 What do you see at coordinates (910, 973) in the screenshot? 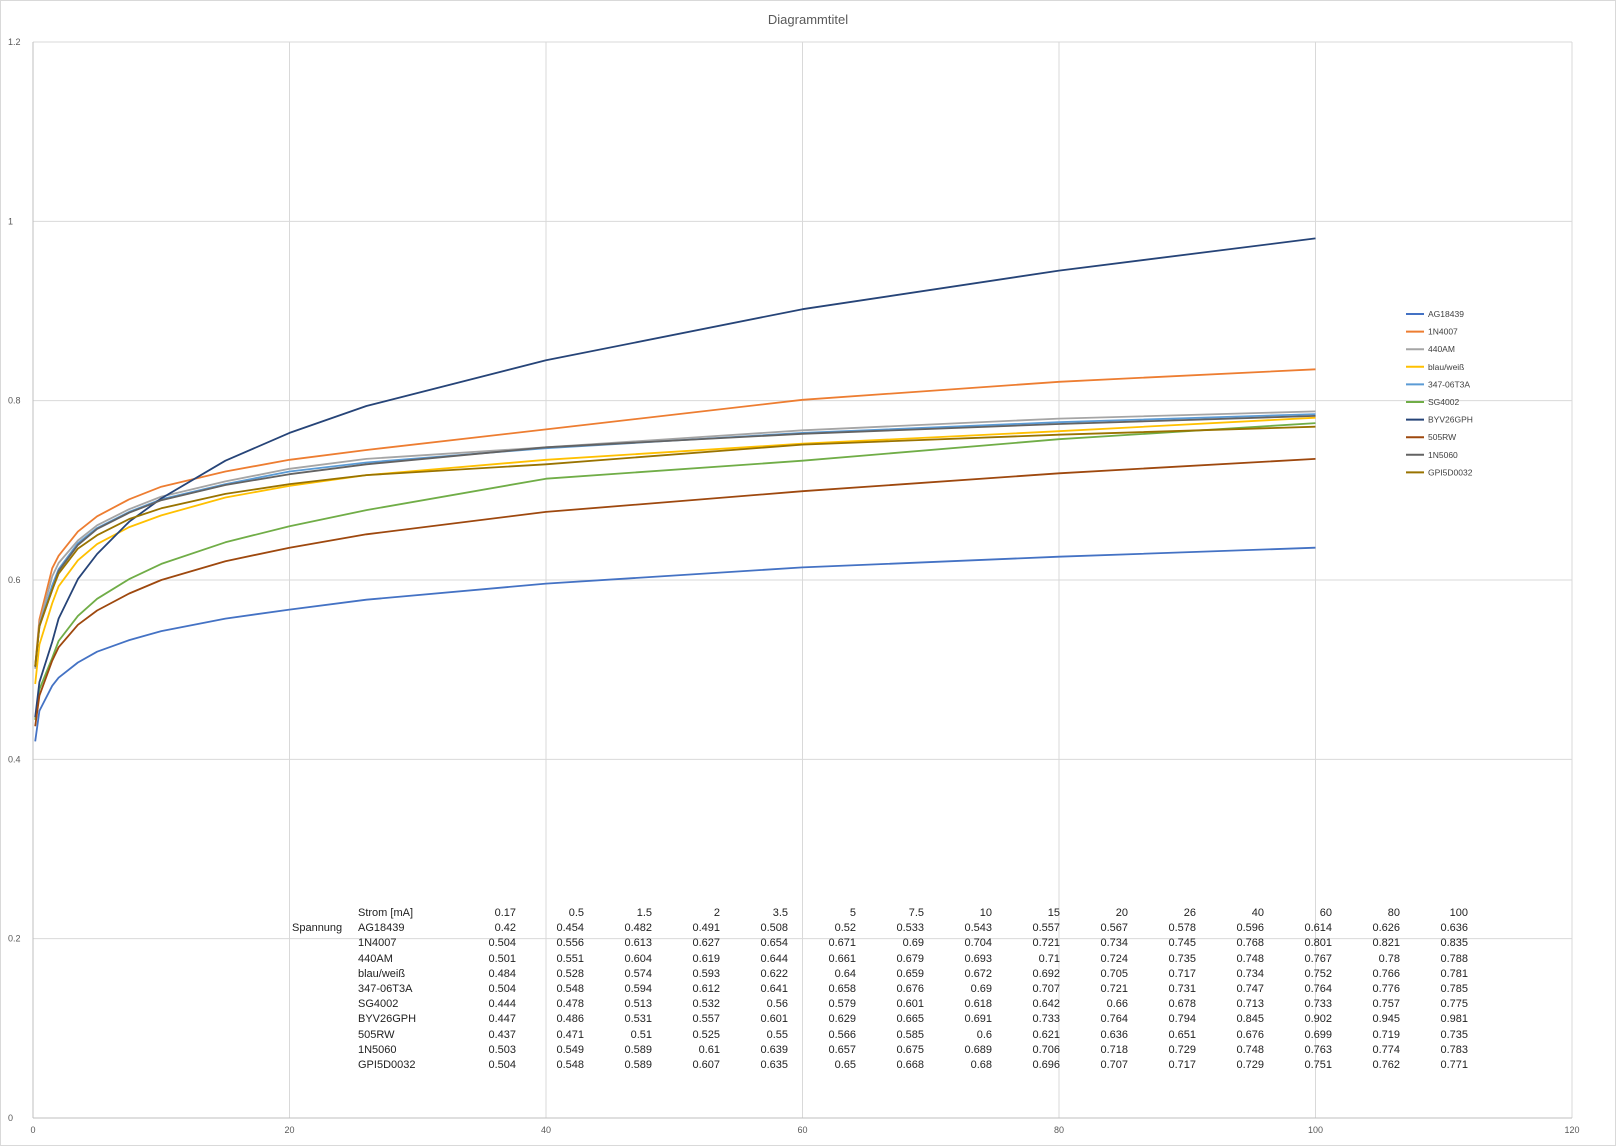
I see `table-cell: 0.659` at bounding box center [910, 973].